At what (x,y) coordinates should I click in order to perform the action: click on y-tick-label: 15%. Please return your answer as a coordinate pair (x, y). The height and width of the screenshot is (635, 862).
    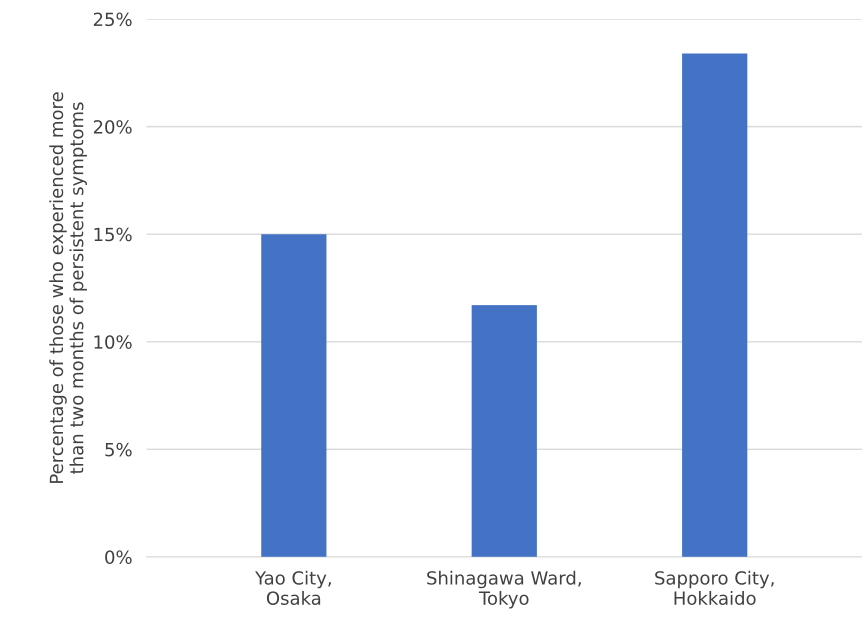
    Looking at the image, I should click on (113, 235).